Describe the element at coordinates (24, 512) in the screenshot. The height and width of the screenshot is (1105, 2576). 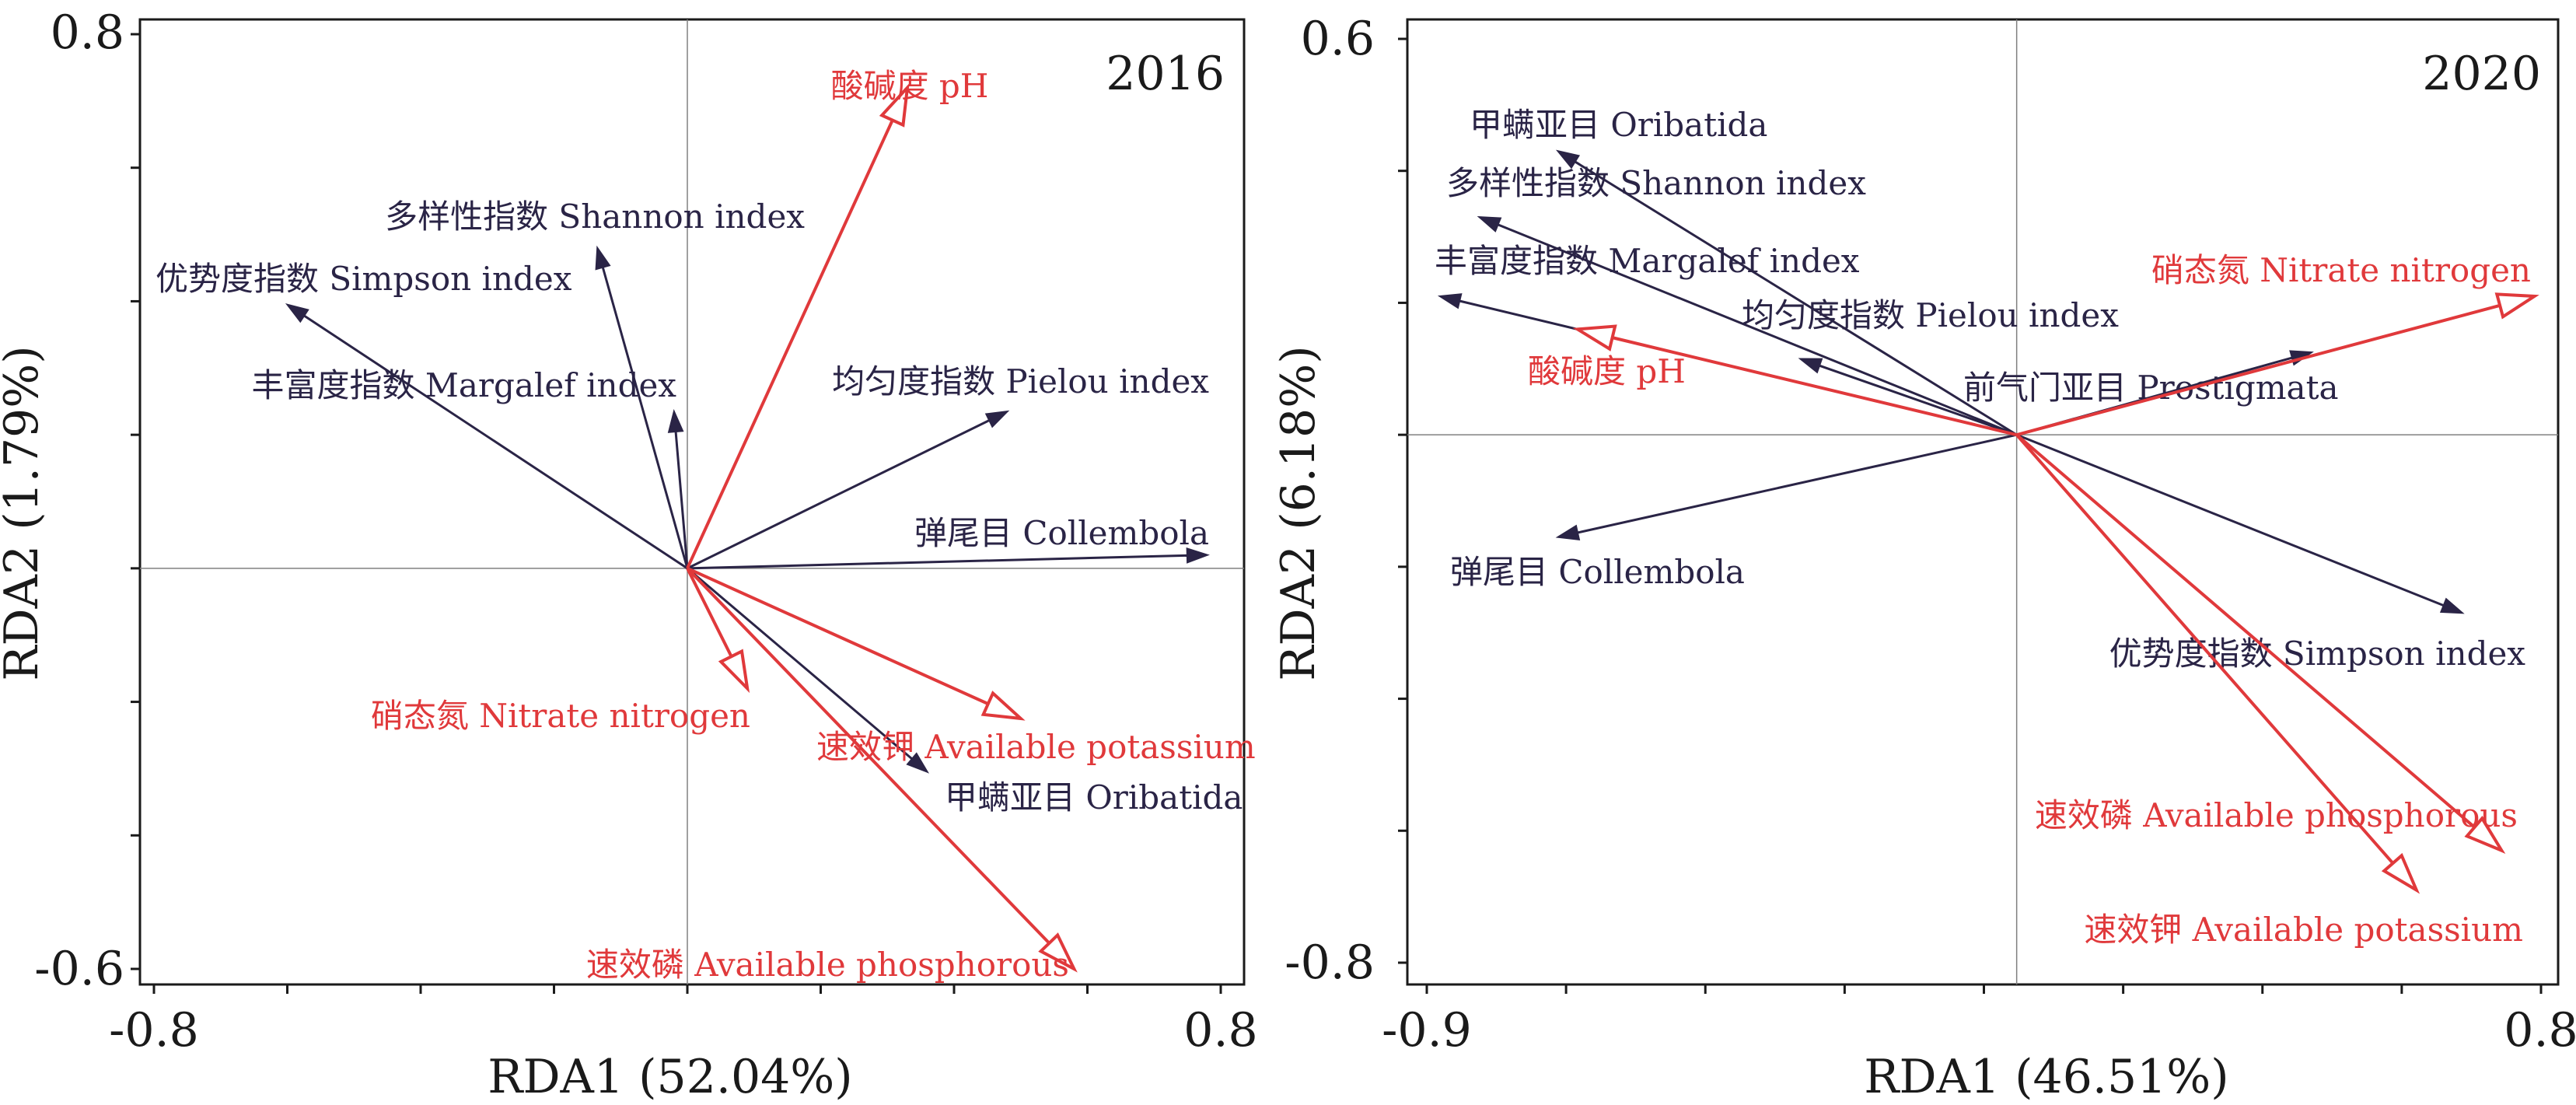
I see `y-axis-title: RDA2 (1.79%)` at that location.